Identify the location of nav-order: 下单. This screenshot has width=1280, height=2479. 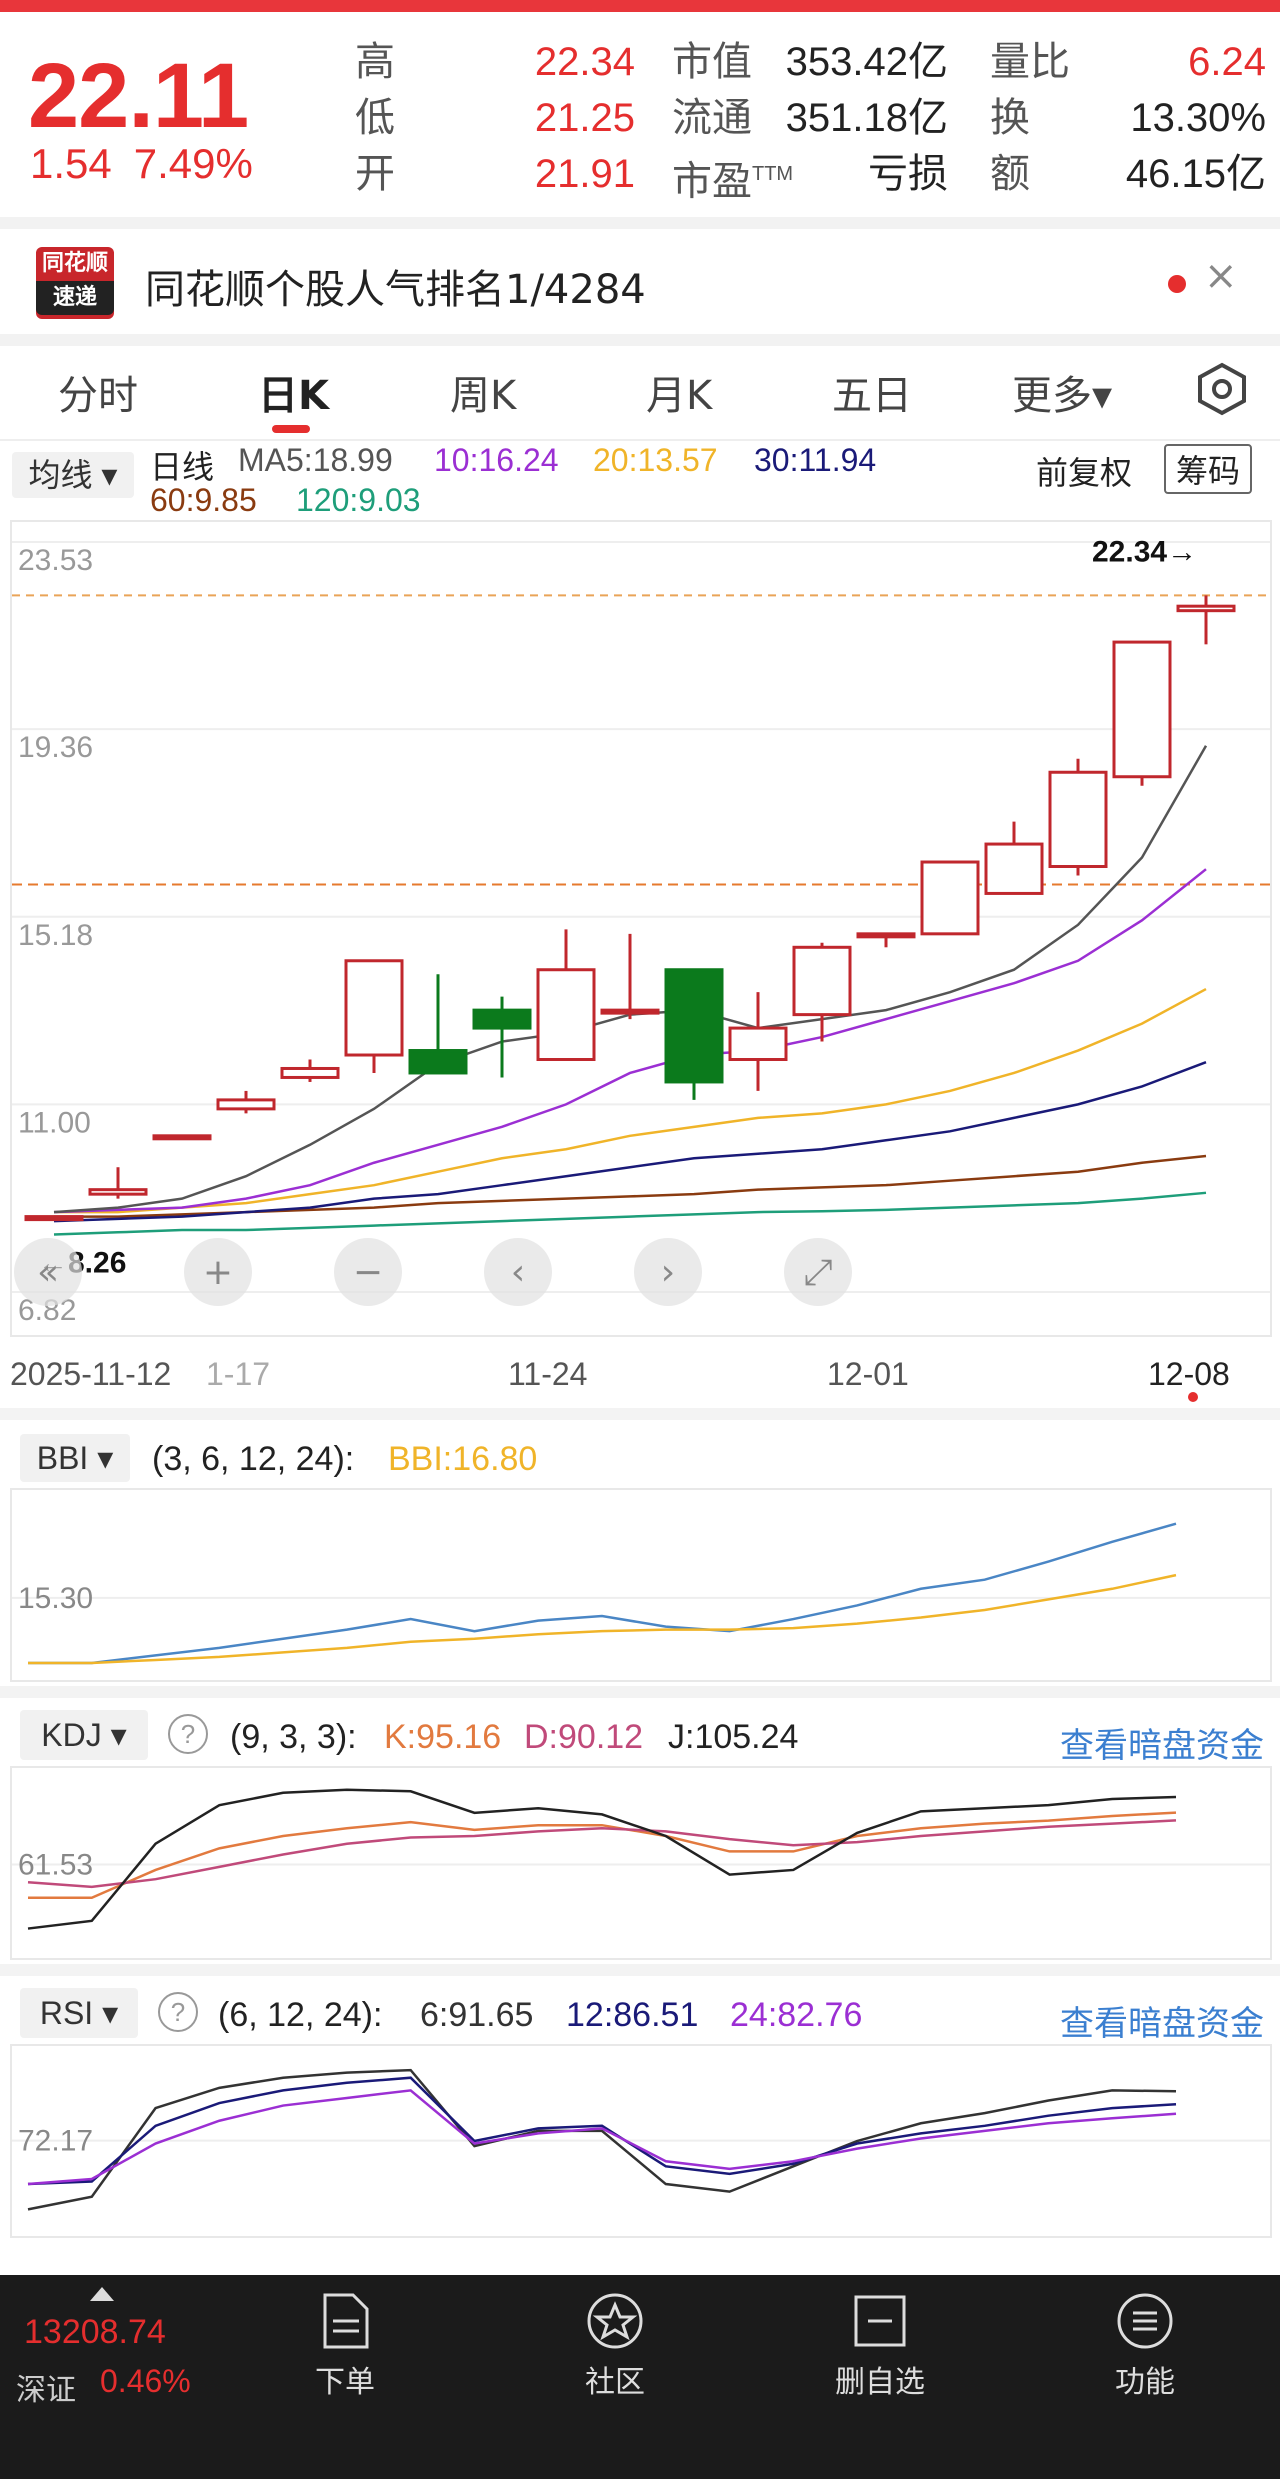
(345, 2338).